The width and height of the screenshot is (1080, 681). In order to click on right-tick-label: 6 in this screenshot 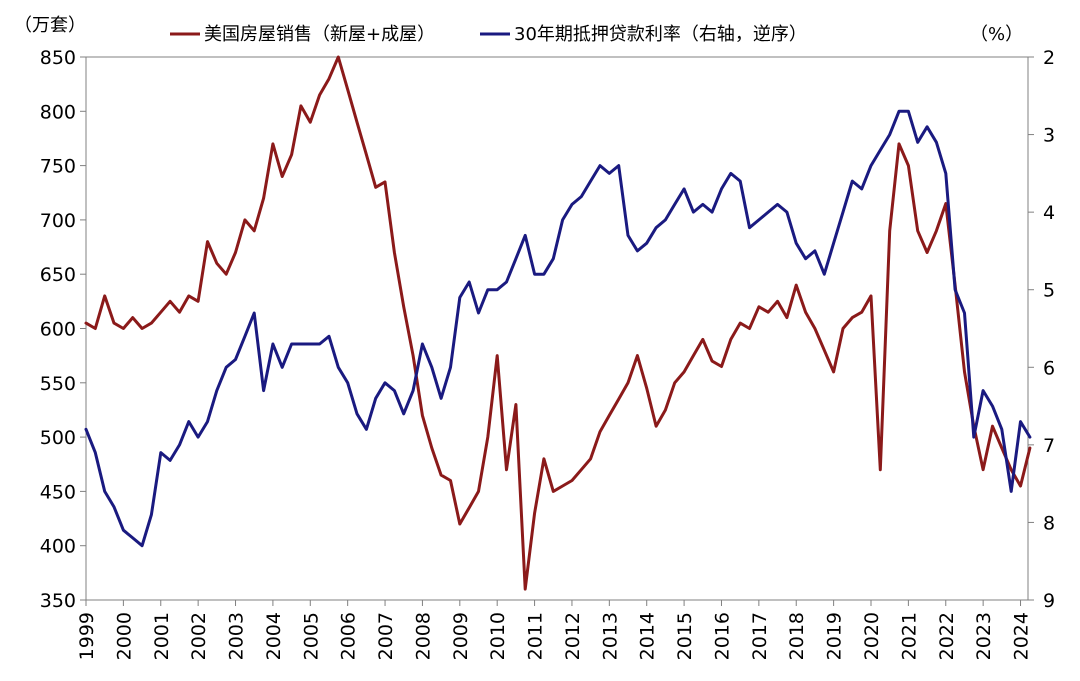, I will do `click(1049, 368)`.